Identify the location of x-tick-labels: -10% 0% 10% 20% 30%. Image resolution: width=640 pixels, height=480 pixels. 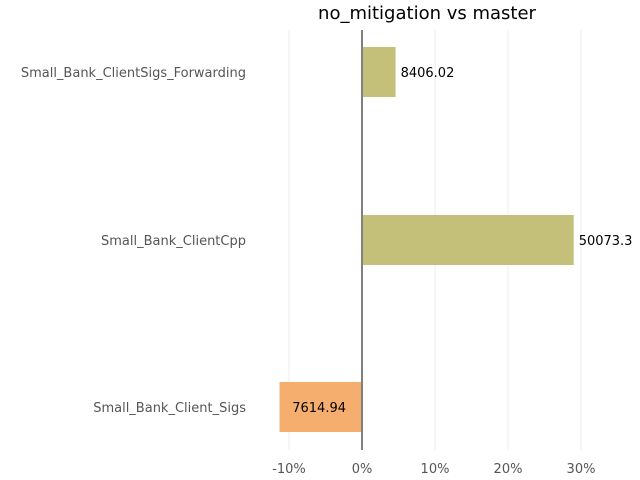
(433, 469).